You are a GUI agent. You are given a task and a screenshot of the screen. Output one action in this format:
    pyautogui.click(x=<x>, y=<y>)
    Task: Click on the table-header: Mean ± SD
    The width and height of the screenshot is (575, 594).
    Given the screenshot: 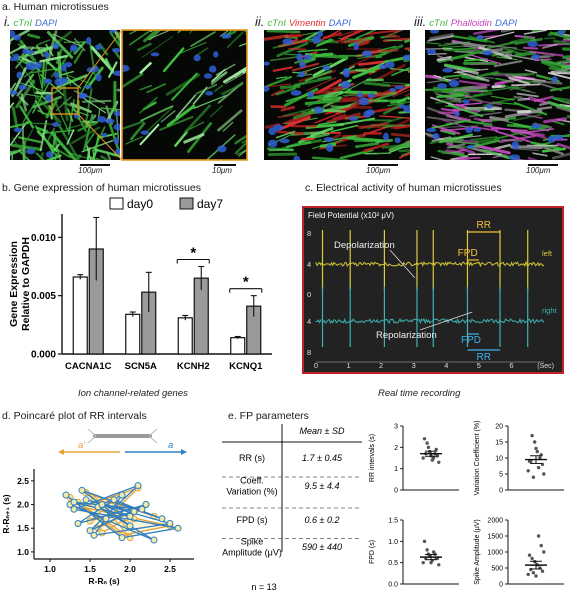 What is the action you would take?
    pyautogui.click(x=322, y=431)
    